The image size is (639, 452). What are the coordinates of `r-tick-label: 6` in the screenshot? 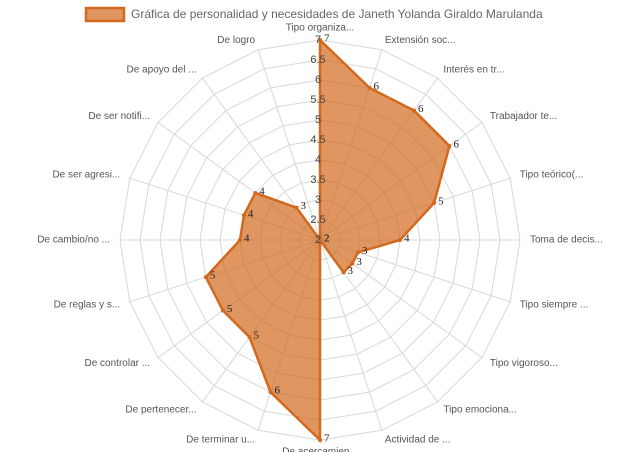 It's located at (318, 80).